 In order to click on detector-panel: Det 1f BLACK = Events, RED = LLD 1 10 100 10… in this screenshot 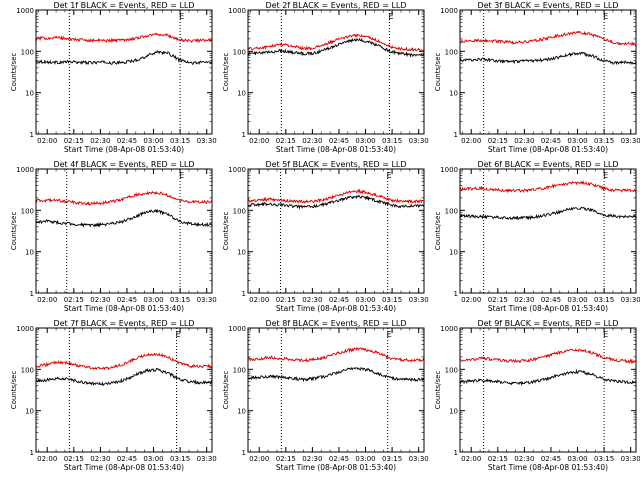, I will do `click(113, 77)`.